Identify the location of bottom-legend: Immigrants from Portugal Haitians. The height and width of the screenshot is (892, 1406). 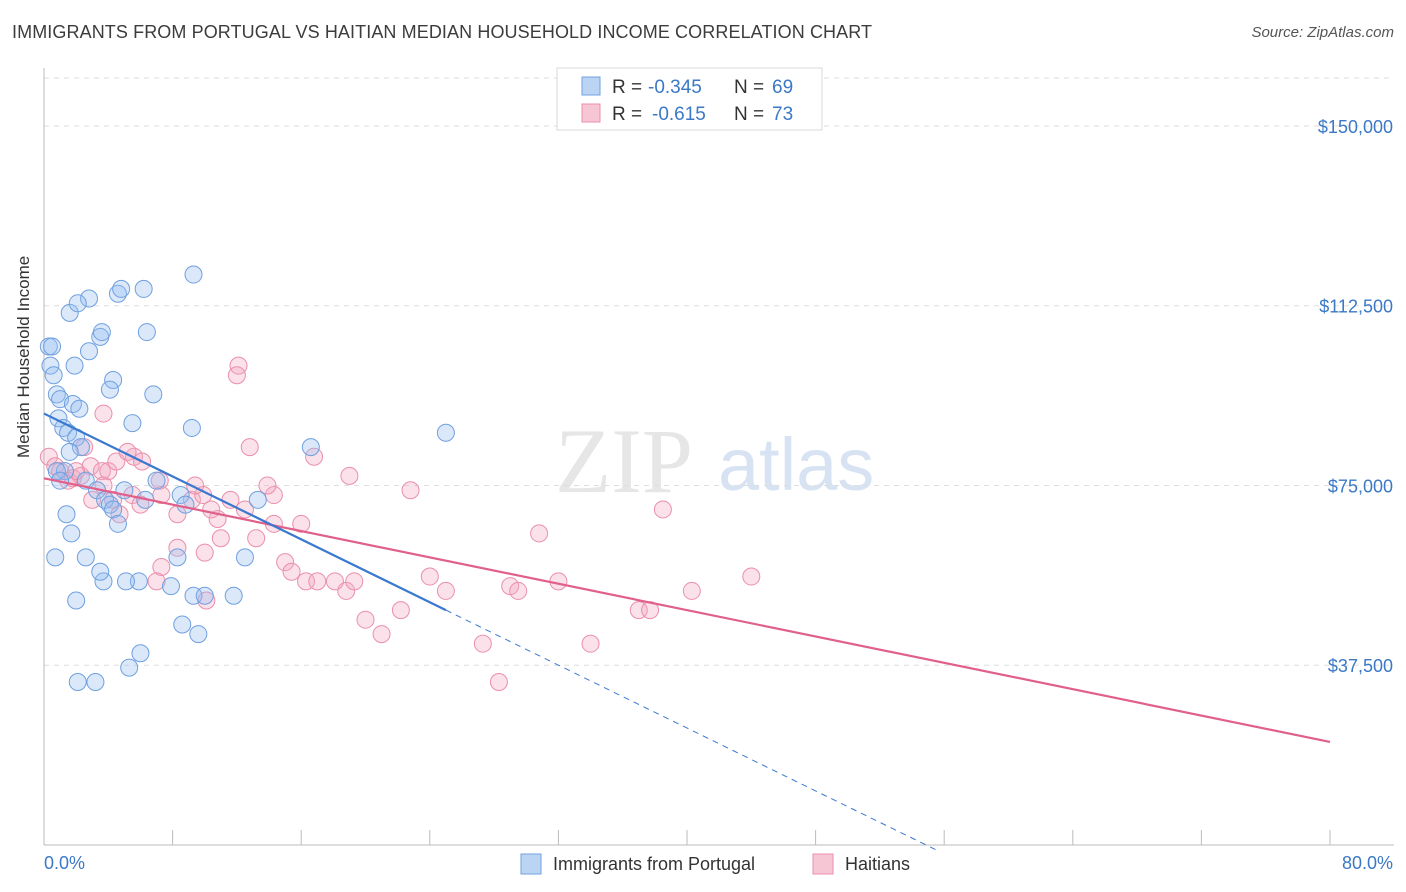
(715, 864).